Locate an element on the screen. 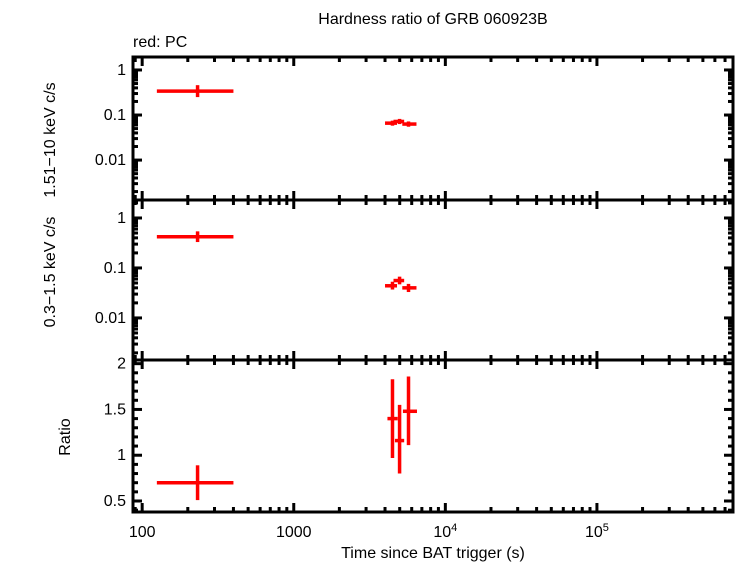 The width and height of the screenshot is (742, 566). y-axis-label: 0.3−1.5 keV c/s is located at coordinates (50, 272).